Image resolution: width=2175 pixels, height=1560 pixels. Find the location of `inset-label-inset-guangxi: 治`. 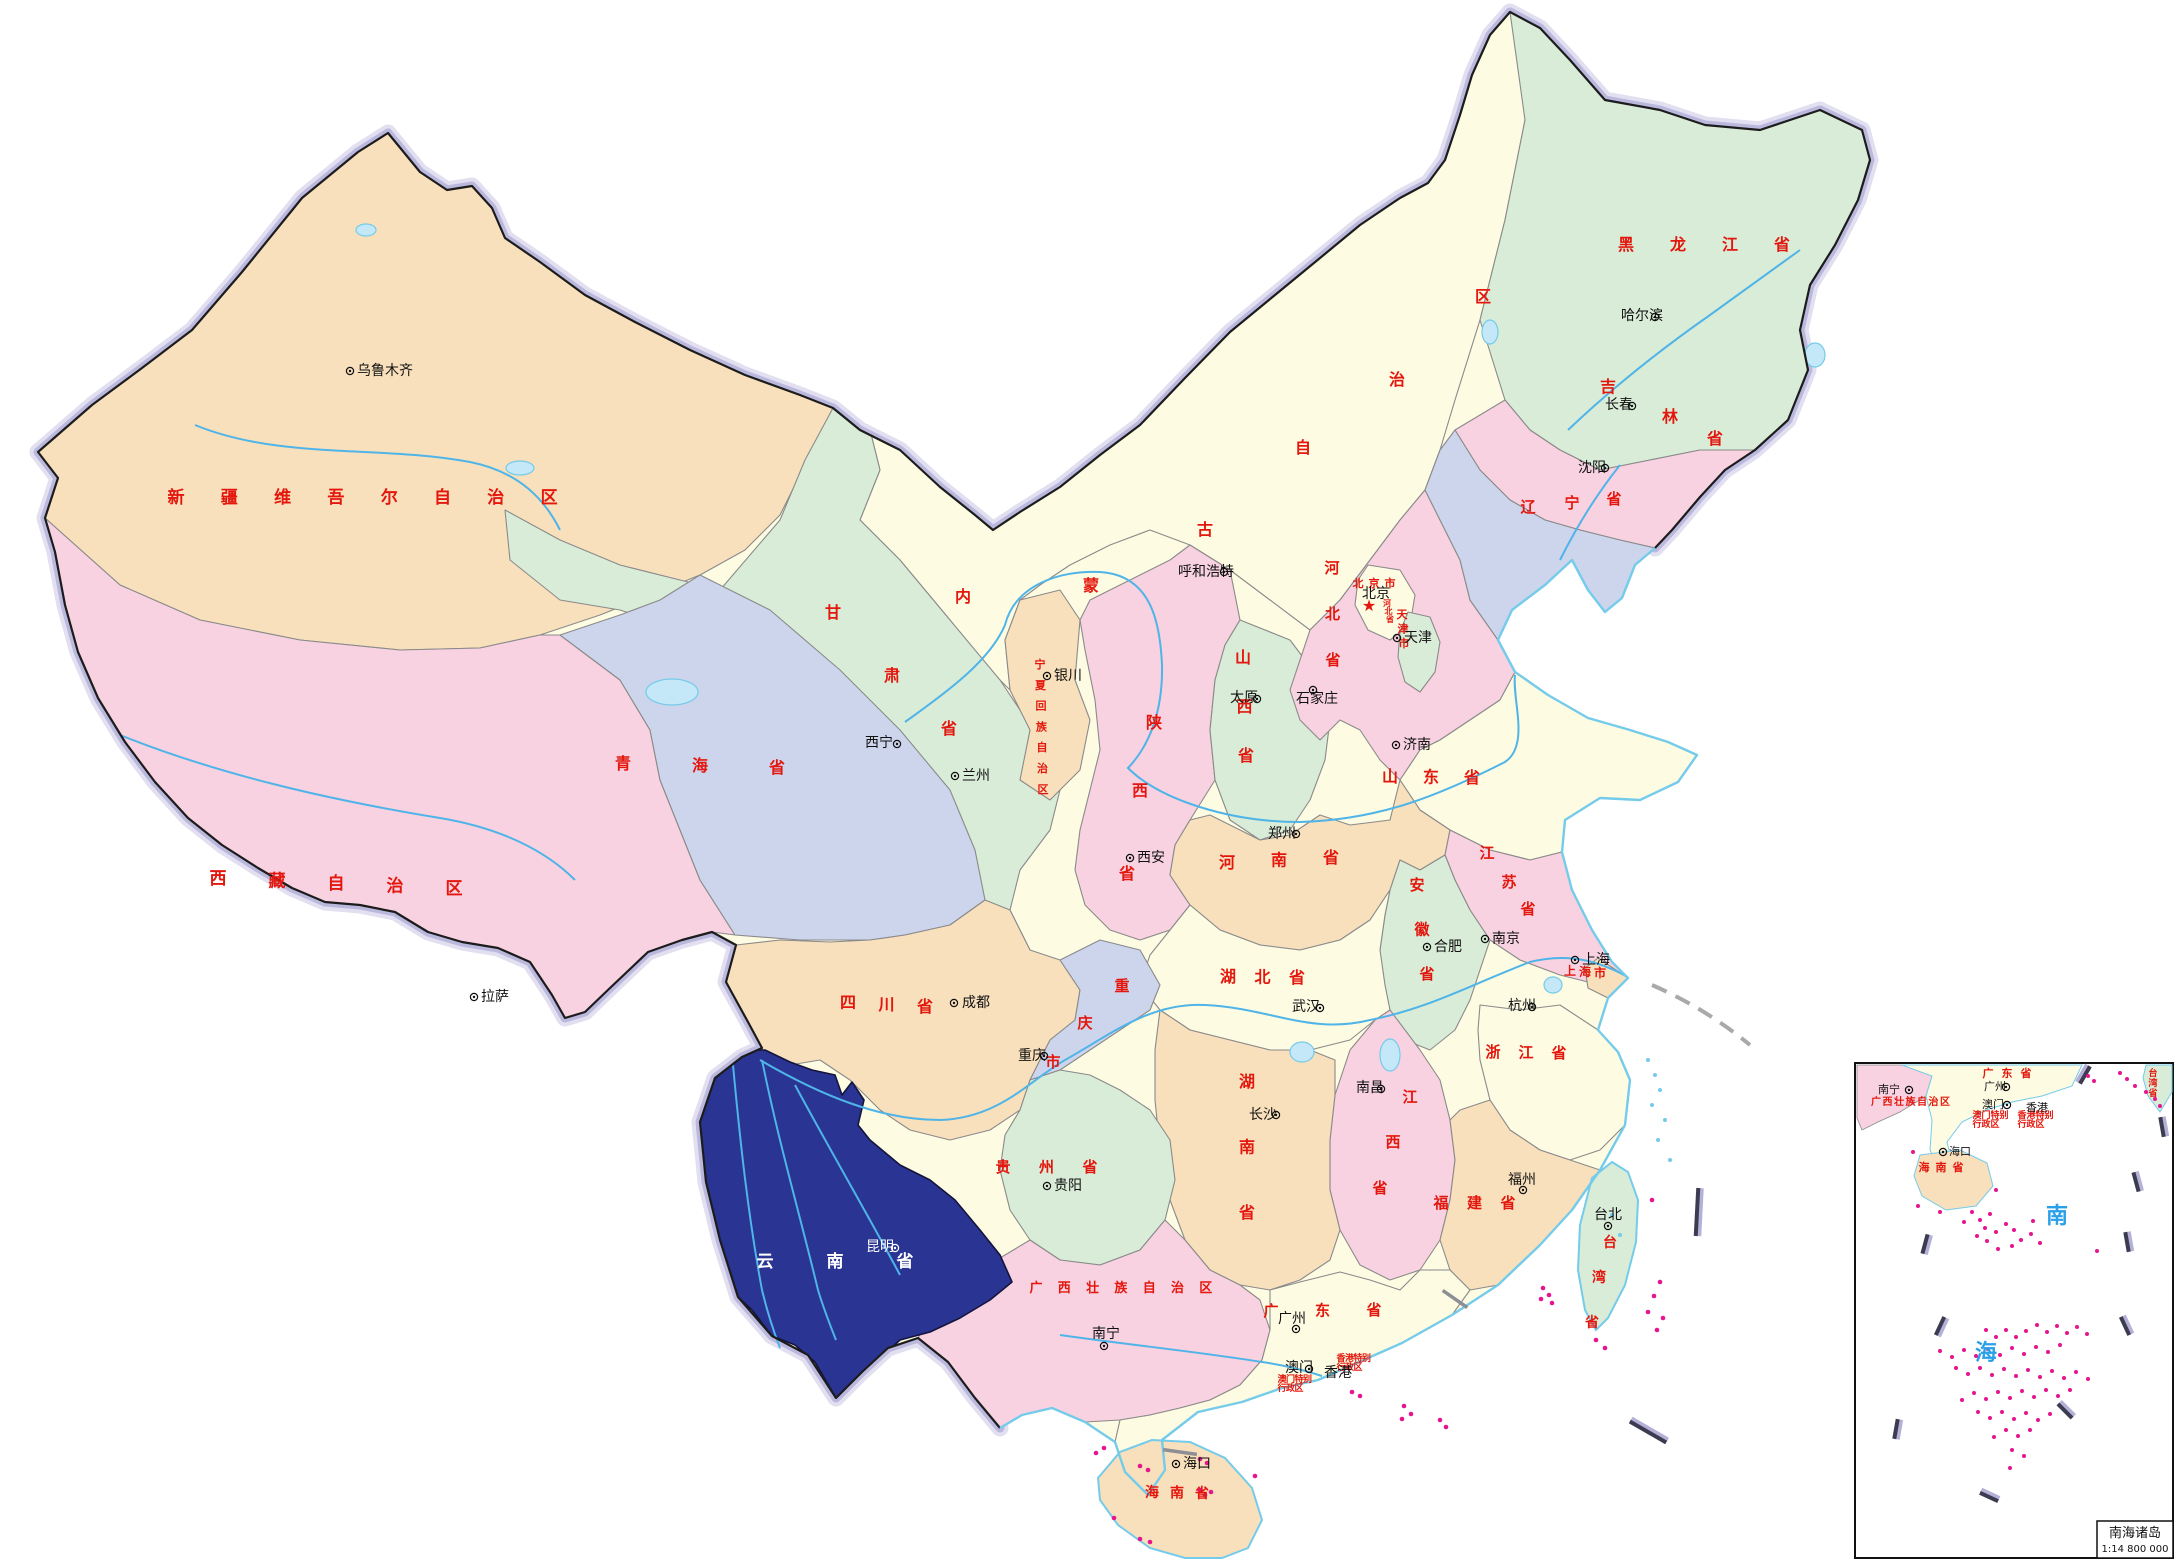

inset-label-inset-guangxi: 治 is located at coordinates (1934, 1101).